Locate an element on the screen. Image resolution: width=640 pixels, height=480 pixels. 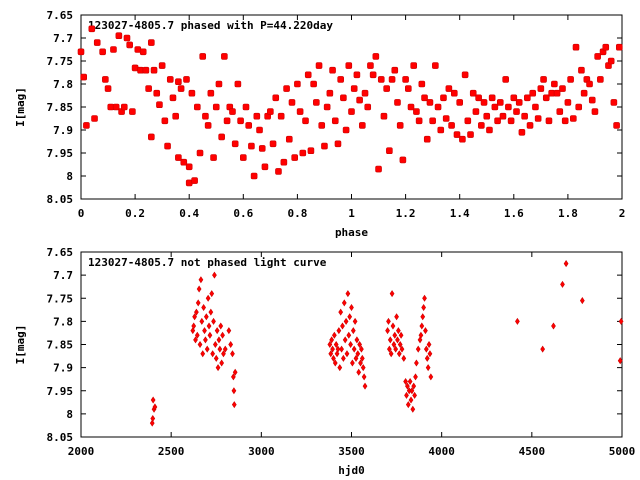
top-xtick-label: 1.2 is located at coordinates (406, 213).